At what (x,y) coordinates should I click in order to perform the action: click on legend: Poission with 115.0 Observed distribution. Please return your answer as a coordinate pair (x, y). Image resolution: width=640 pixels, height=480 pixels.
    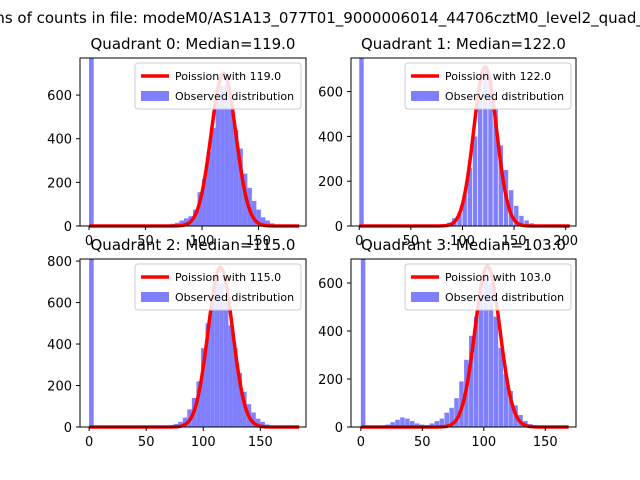
    Looking at the image, I should click on (218, 287).